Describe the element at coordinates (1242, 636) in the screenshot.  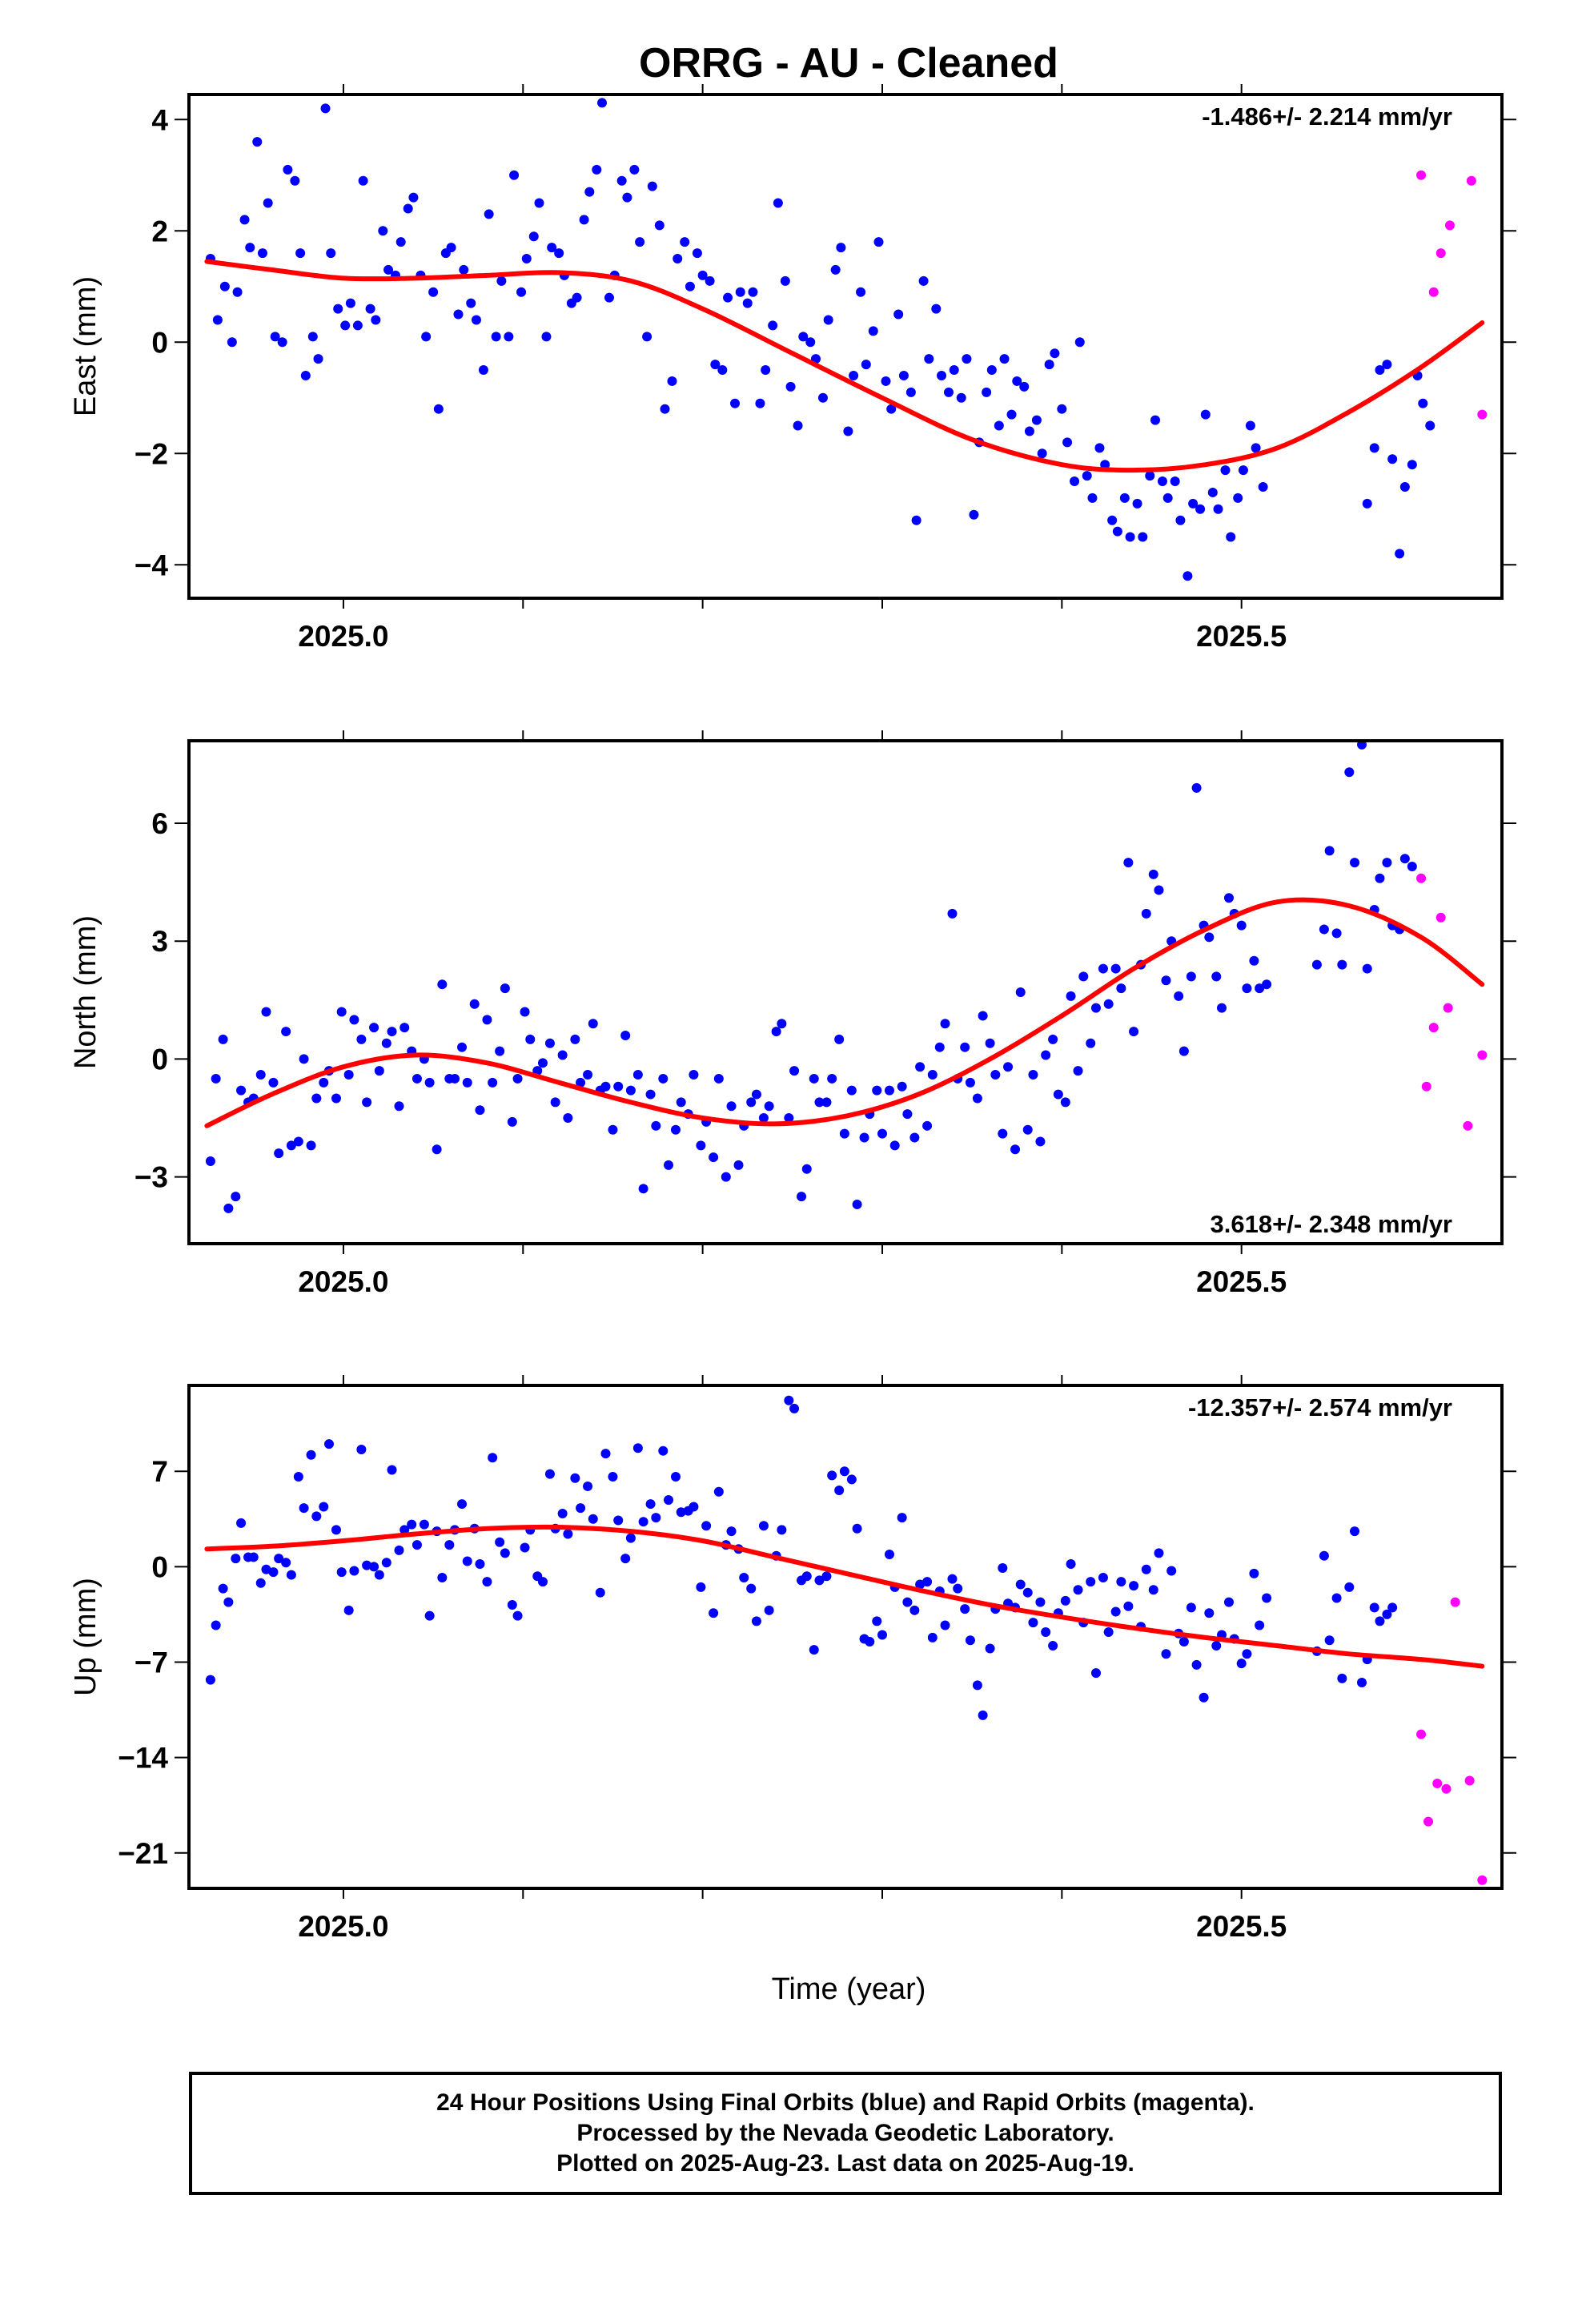
I see `east-x-tick-label: 2025.5` at that location.